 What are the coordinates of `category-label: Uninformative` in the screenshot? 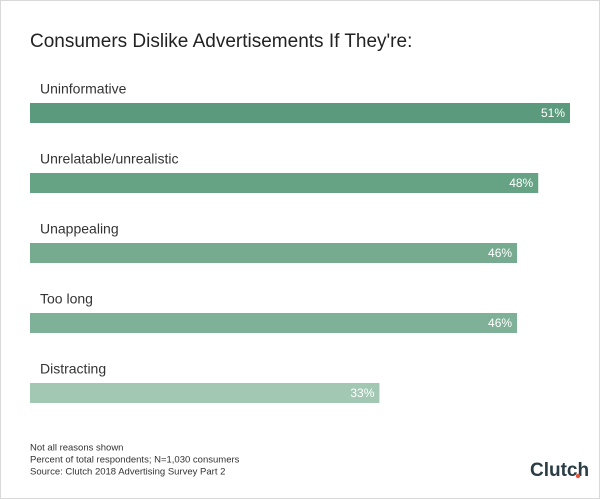 It's located at (83, 89).